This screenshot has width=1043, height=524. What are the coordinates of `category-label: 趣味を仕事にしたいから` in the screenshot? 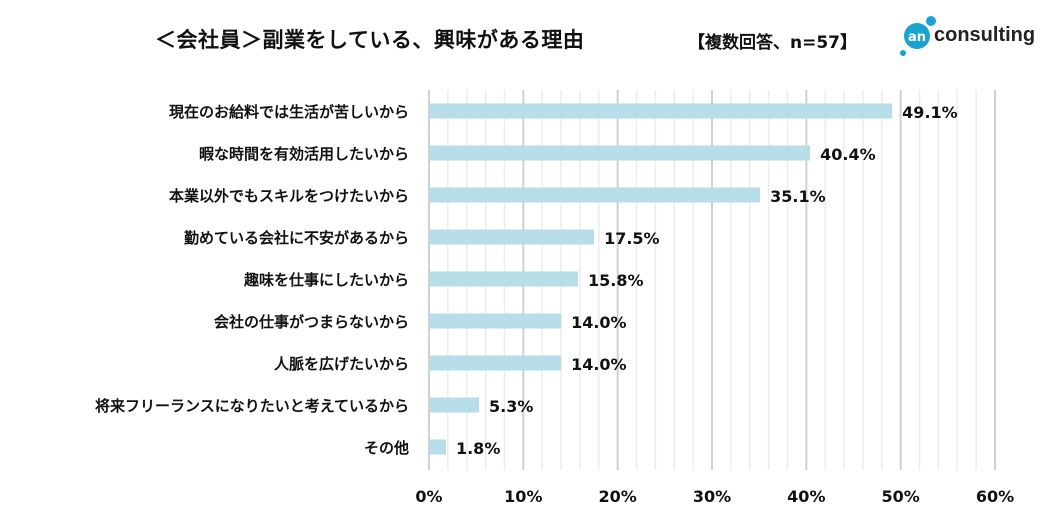 It's located at (326, 280).